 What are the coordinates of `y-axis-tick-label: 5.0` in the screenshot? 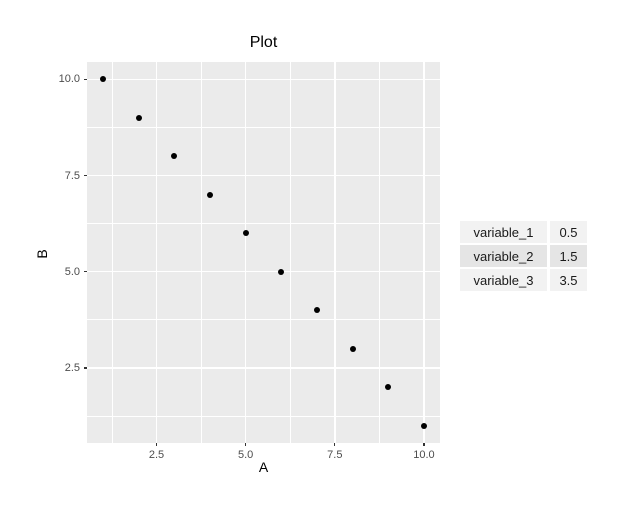 It's located at (72, 271).